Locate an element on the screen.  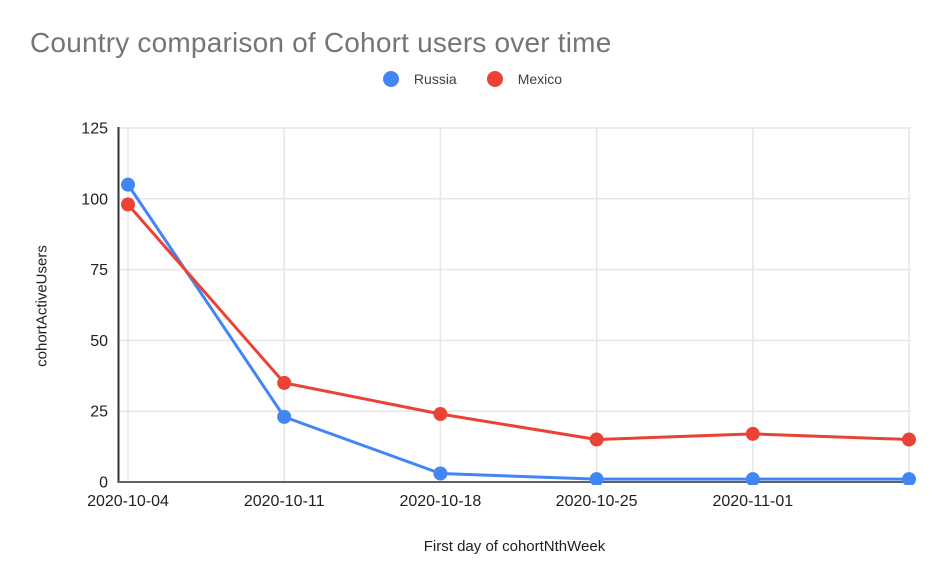
x-tick-label: 2020-10-04 is located at coordinates (128, 501).